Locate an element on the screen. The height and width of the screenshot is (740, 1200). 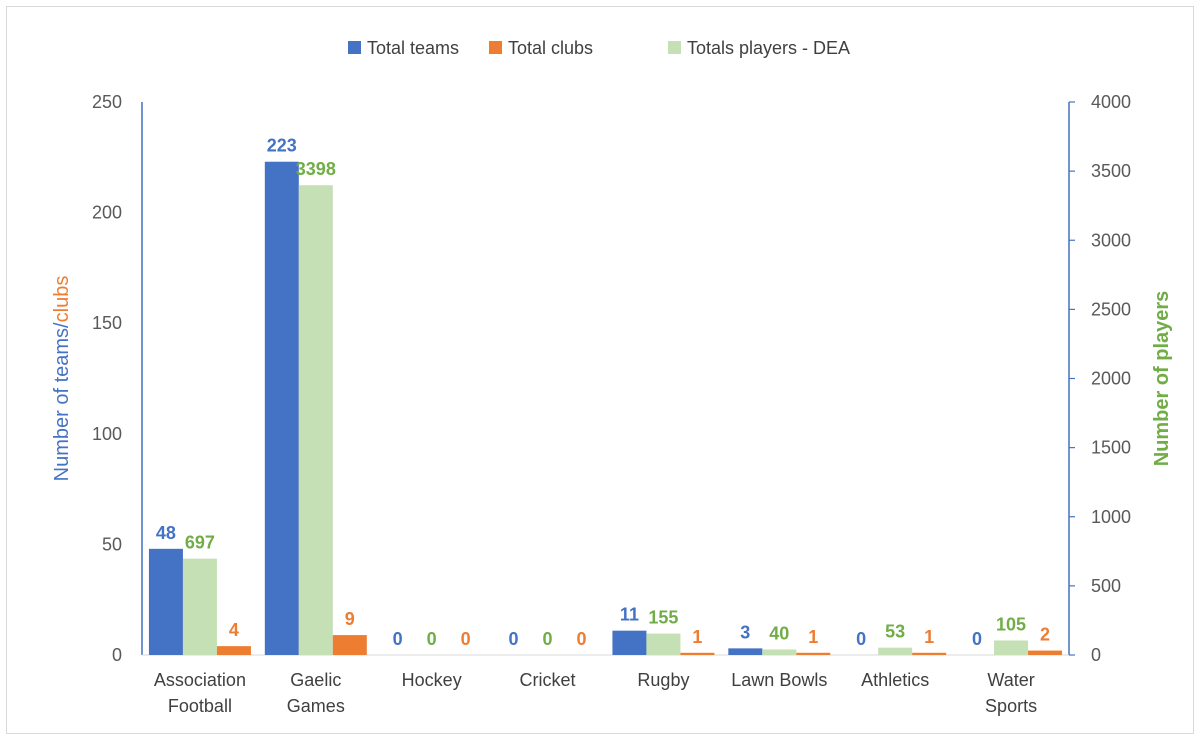
data-label-totals-players-dea-0: 697 is located at coordinates (200, 543).